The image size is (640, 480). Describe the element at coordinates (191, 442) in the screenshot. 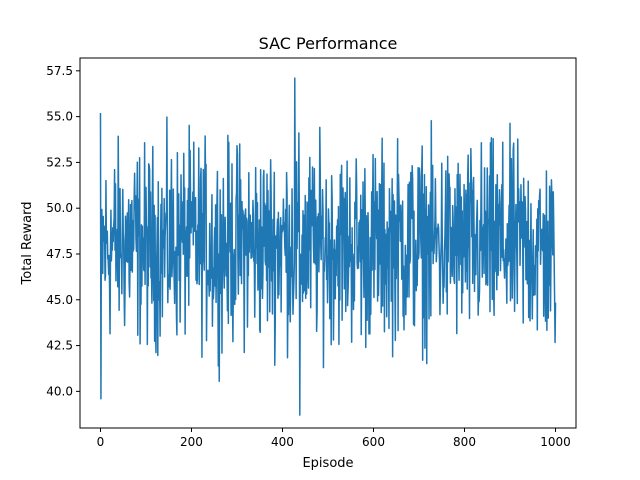

I see `x-tick-label: 200` at that location.